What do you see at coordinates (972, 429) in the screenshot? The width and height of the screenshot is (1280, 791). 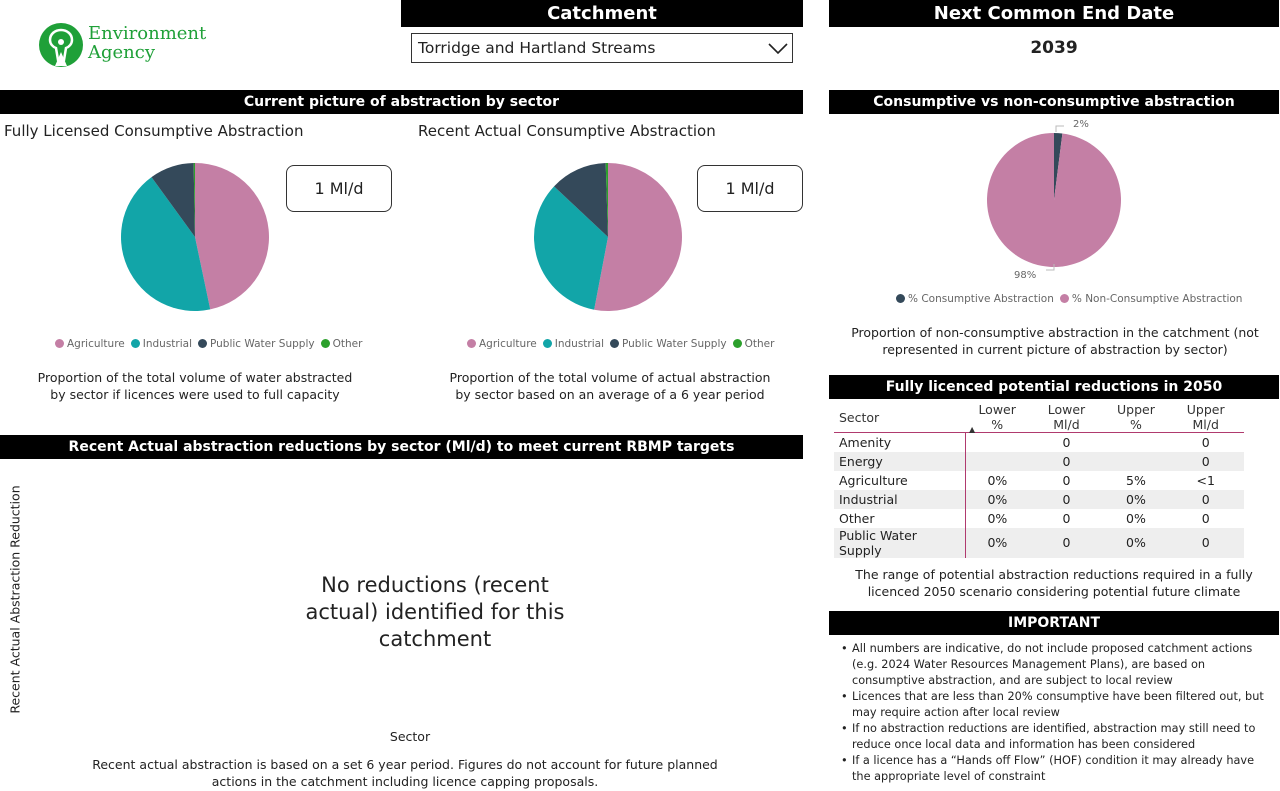 I see `sort-ascending-icon: ▲` at bounding box center [972, 429].